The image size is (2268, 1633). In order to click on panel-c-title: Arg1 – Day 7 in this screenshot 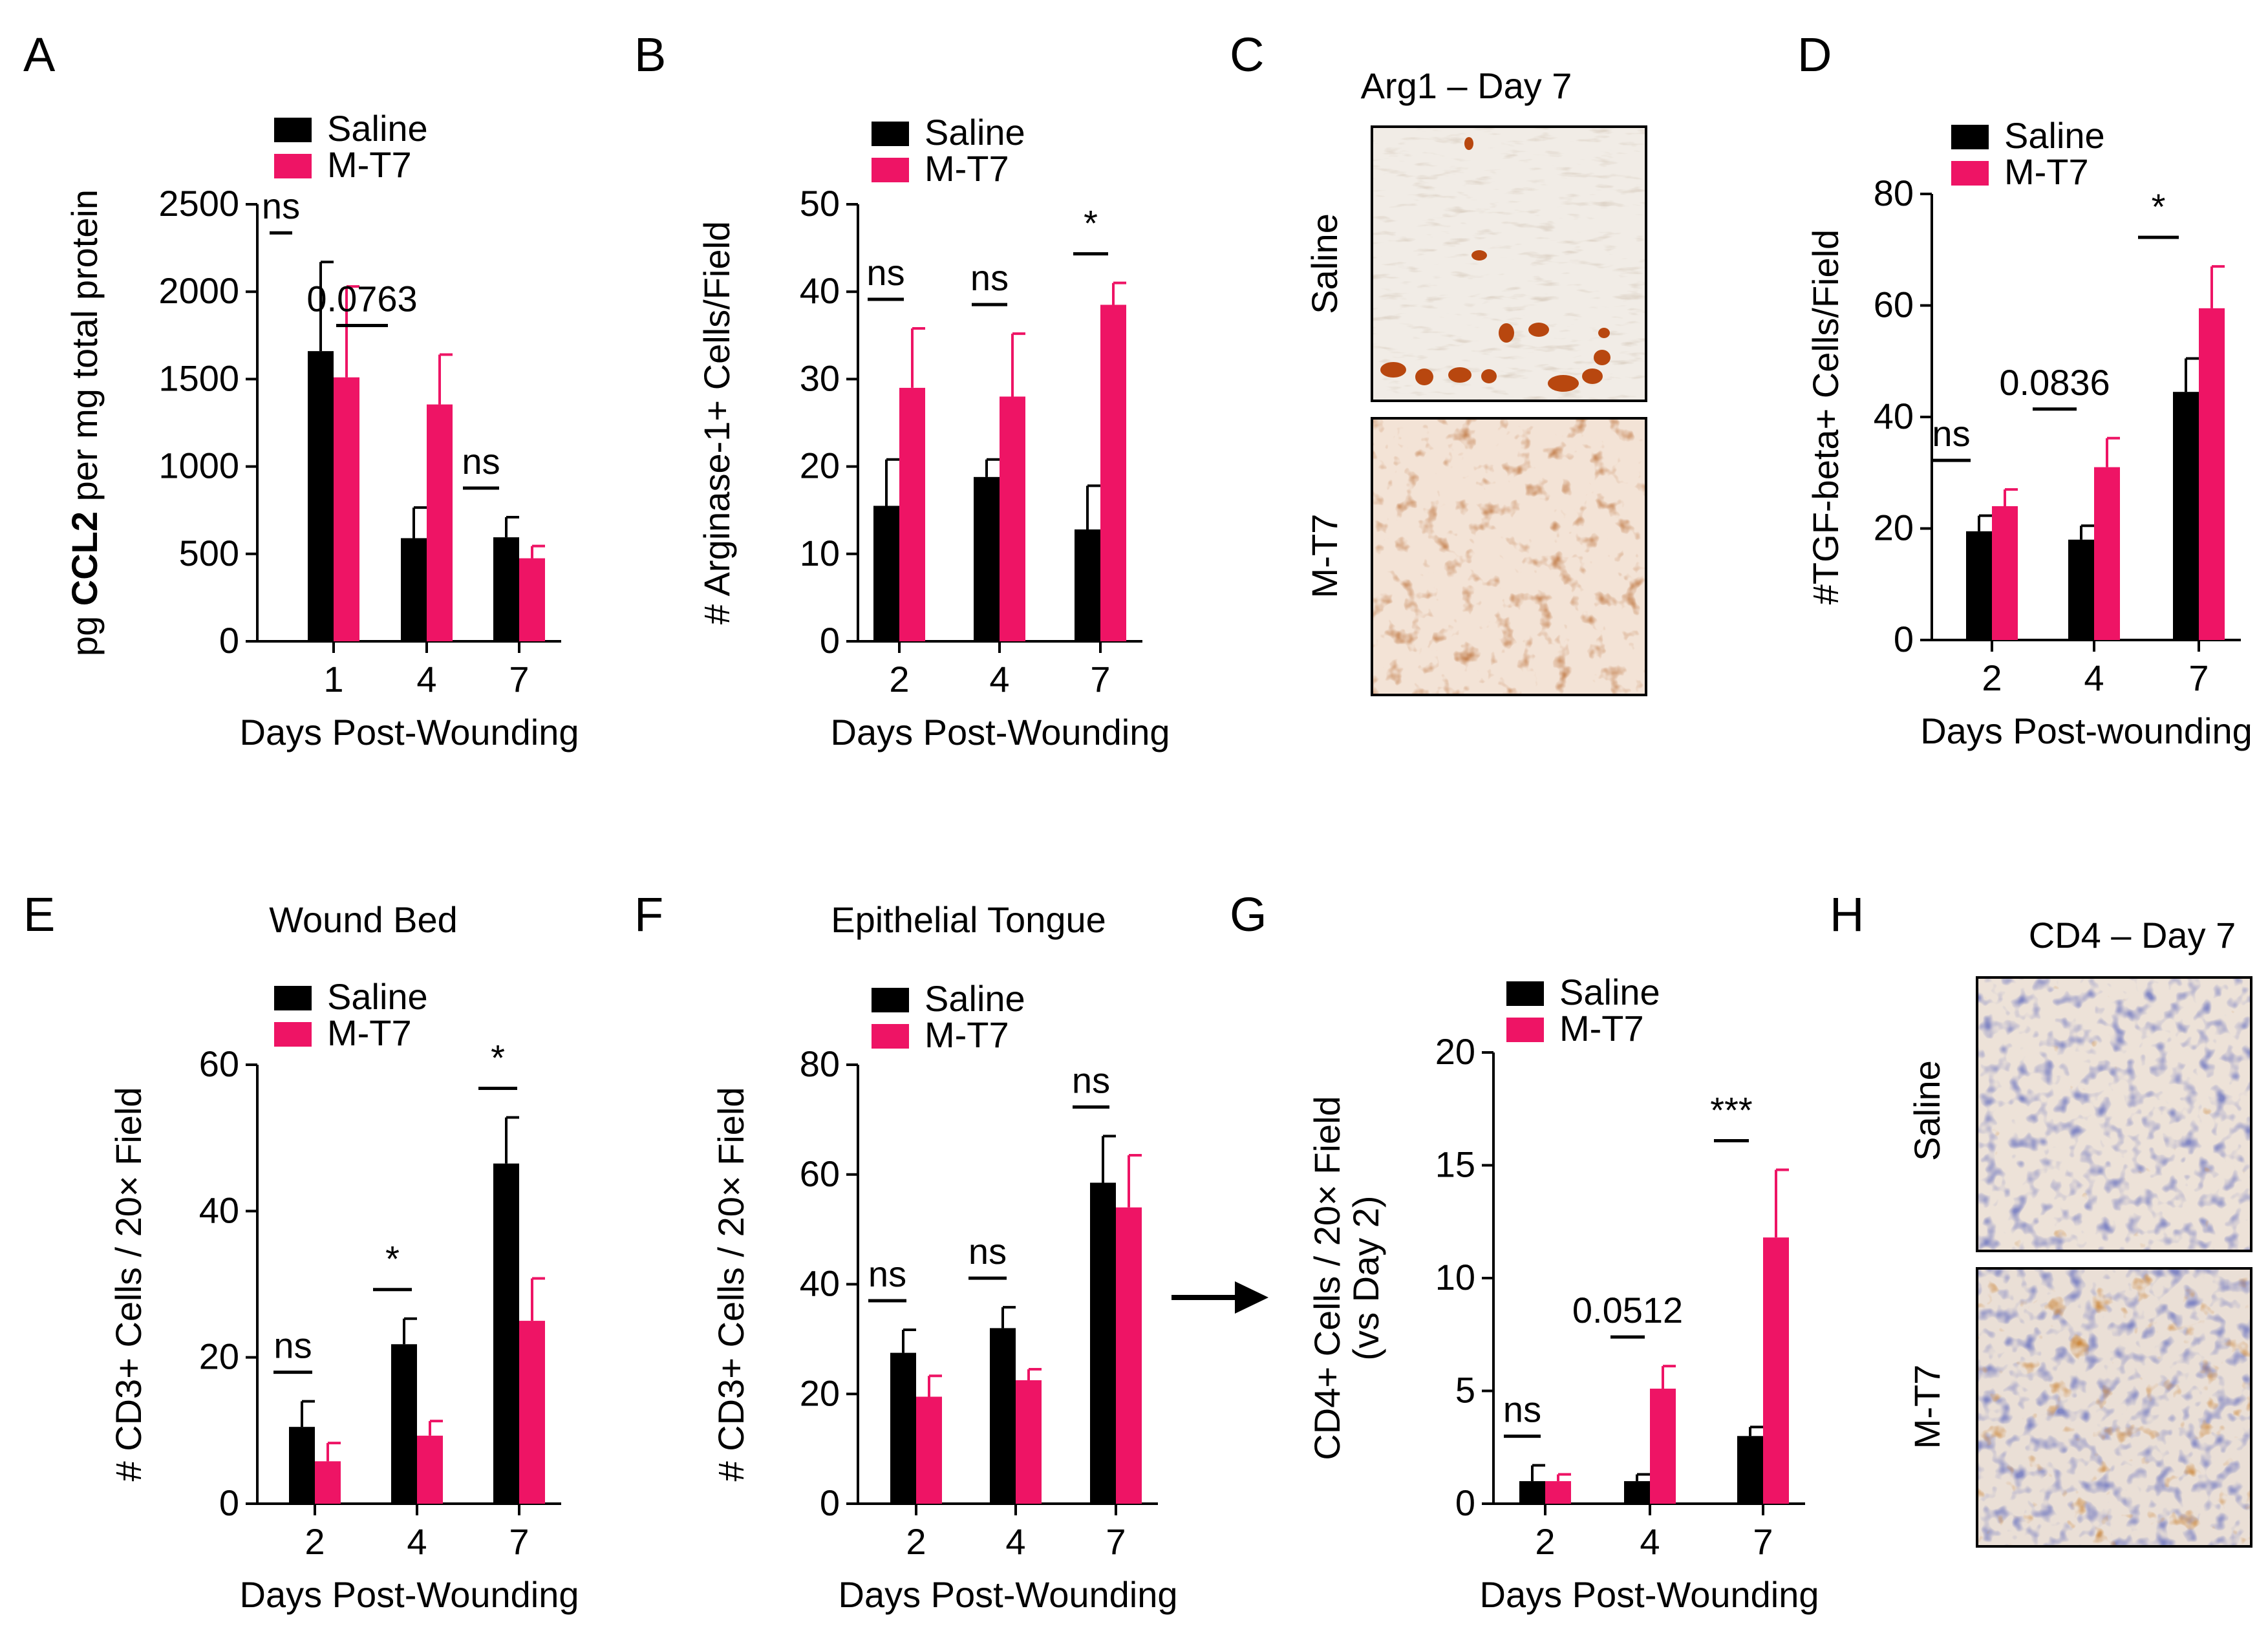, I will do `click(1466, 85)`.